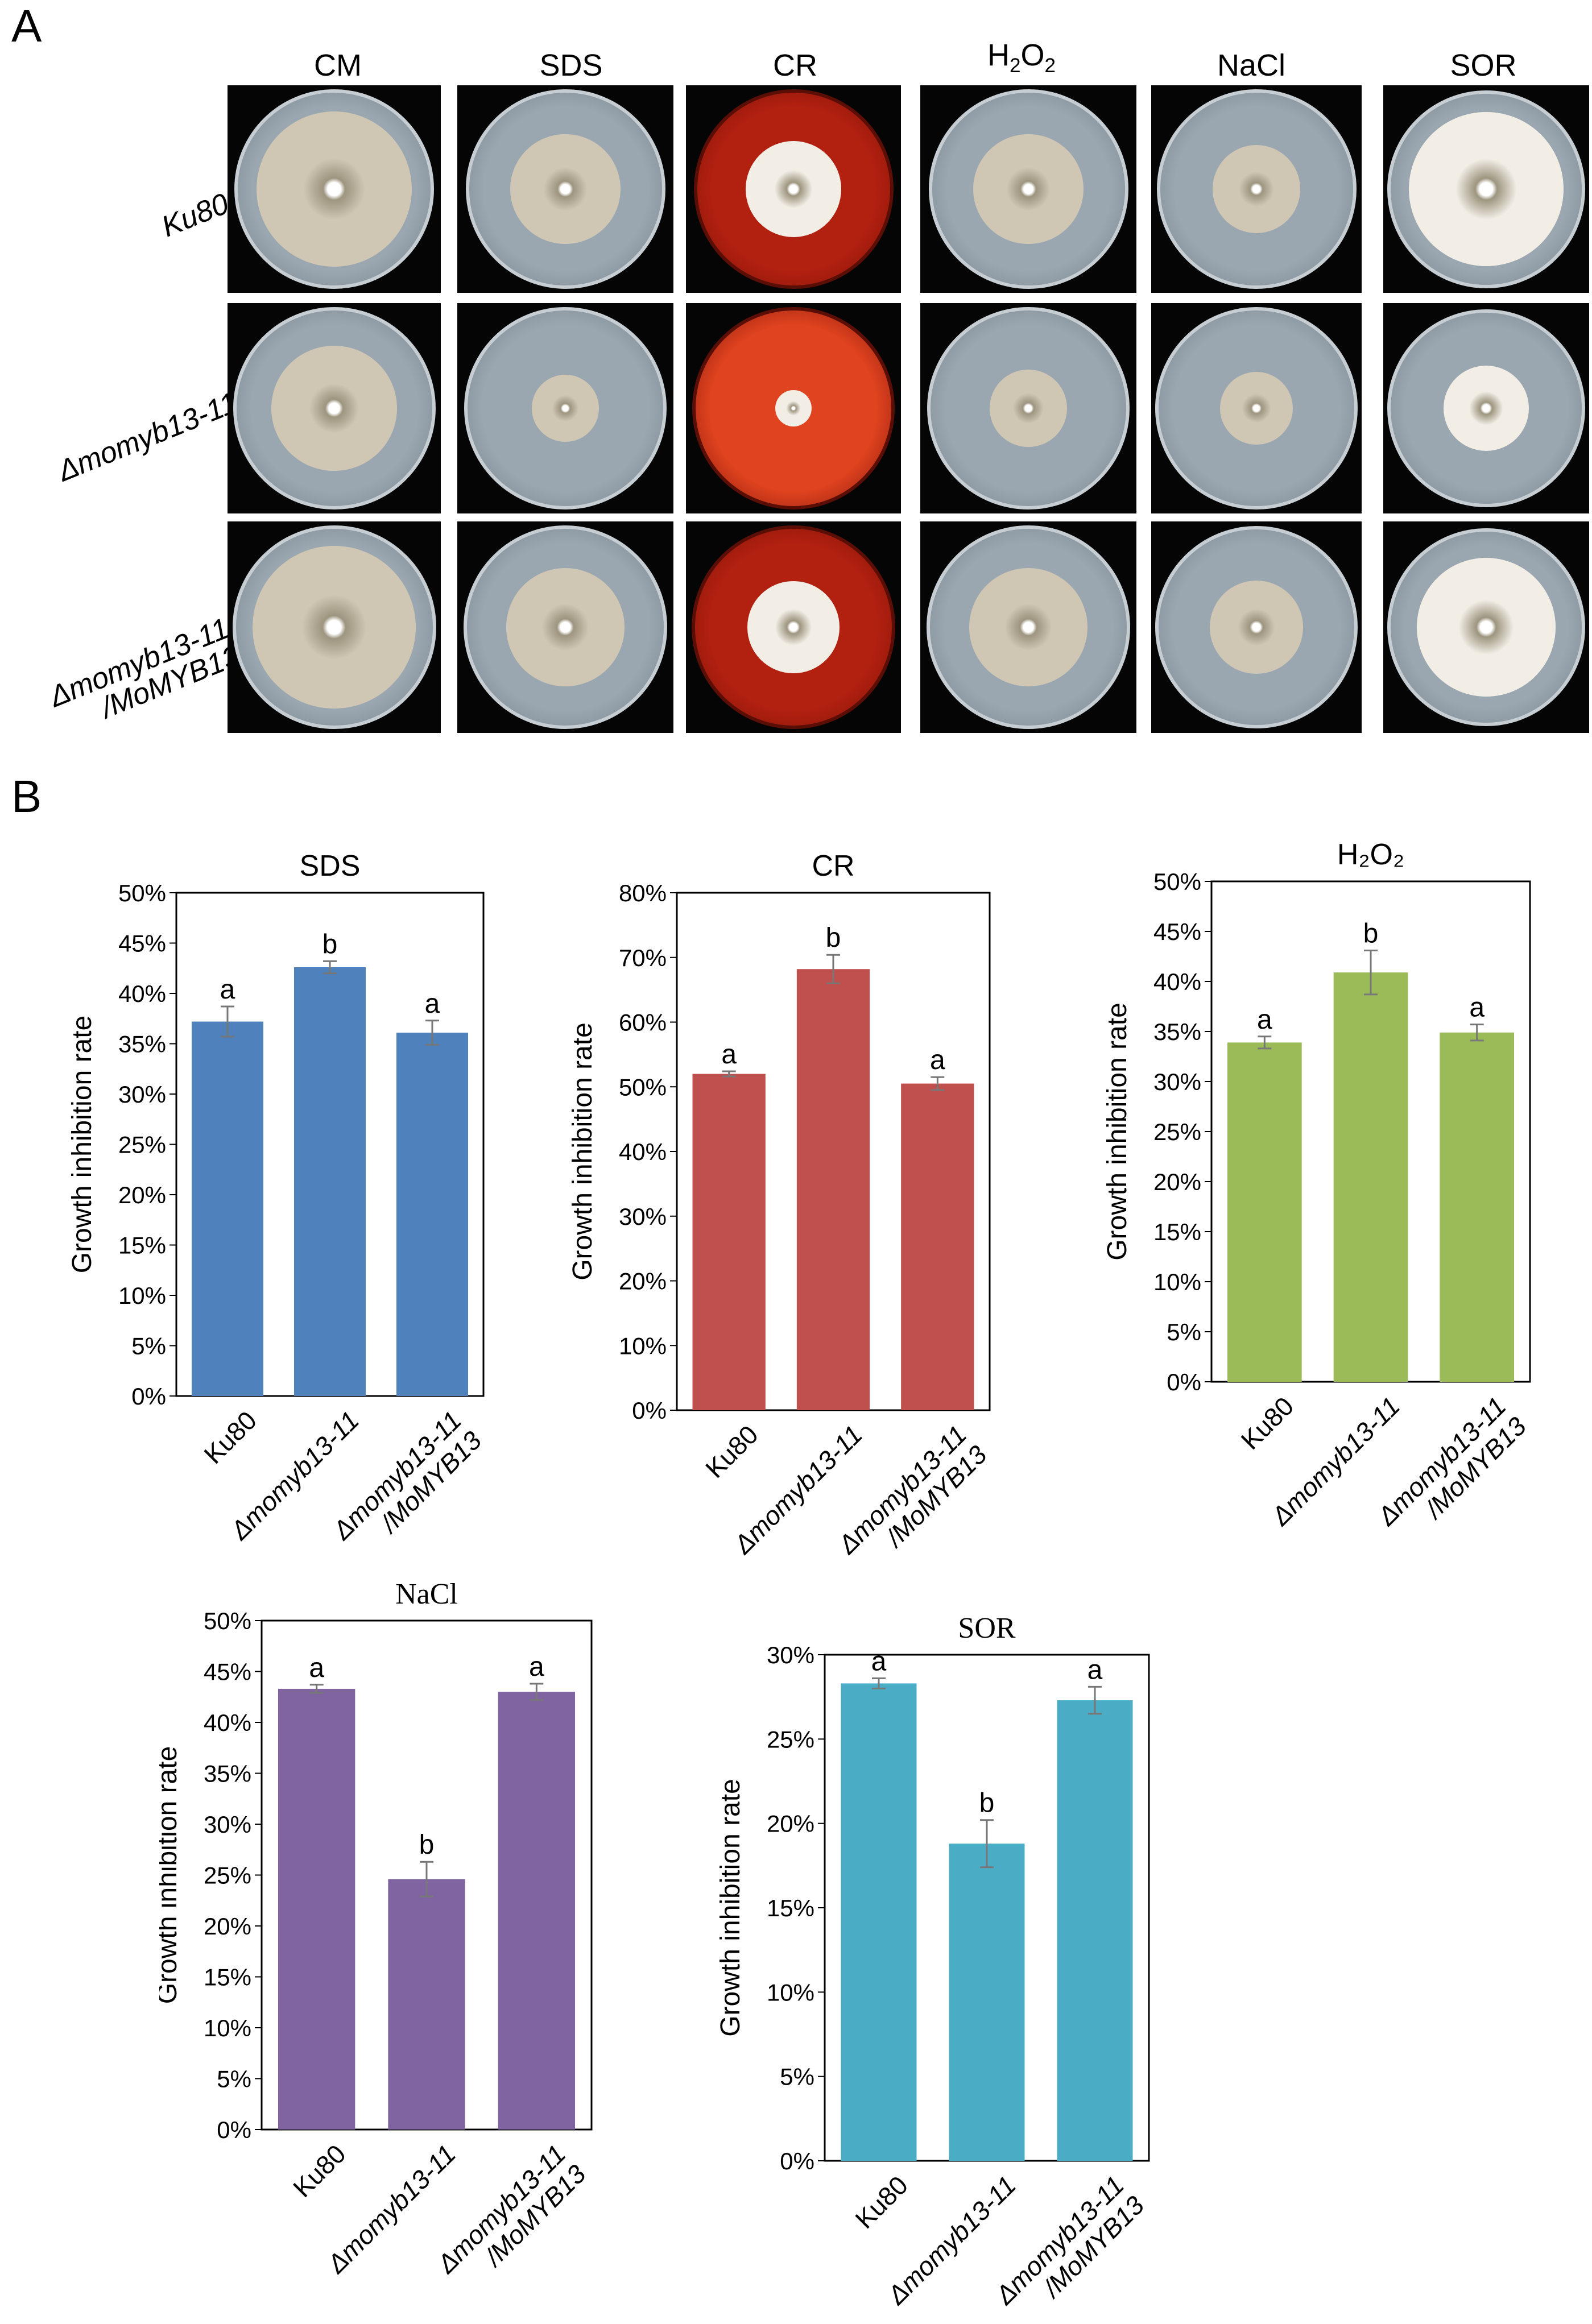 The width and height of the screenshot is (1592, 2324). I want to click on plate-complemented-sds, so click(565, 627).